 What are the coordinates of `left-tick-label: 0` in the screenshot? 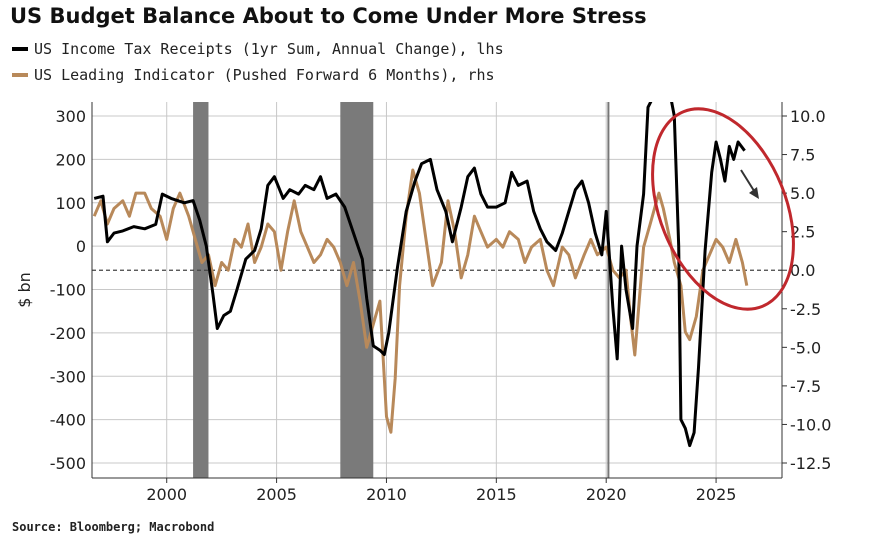 It's located at (81, 246).